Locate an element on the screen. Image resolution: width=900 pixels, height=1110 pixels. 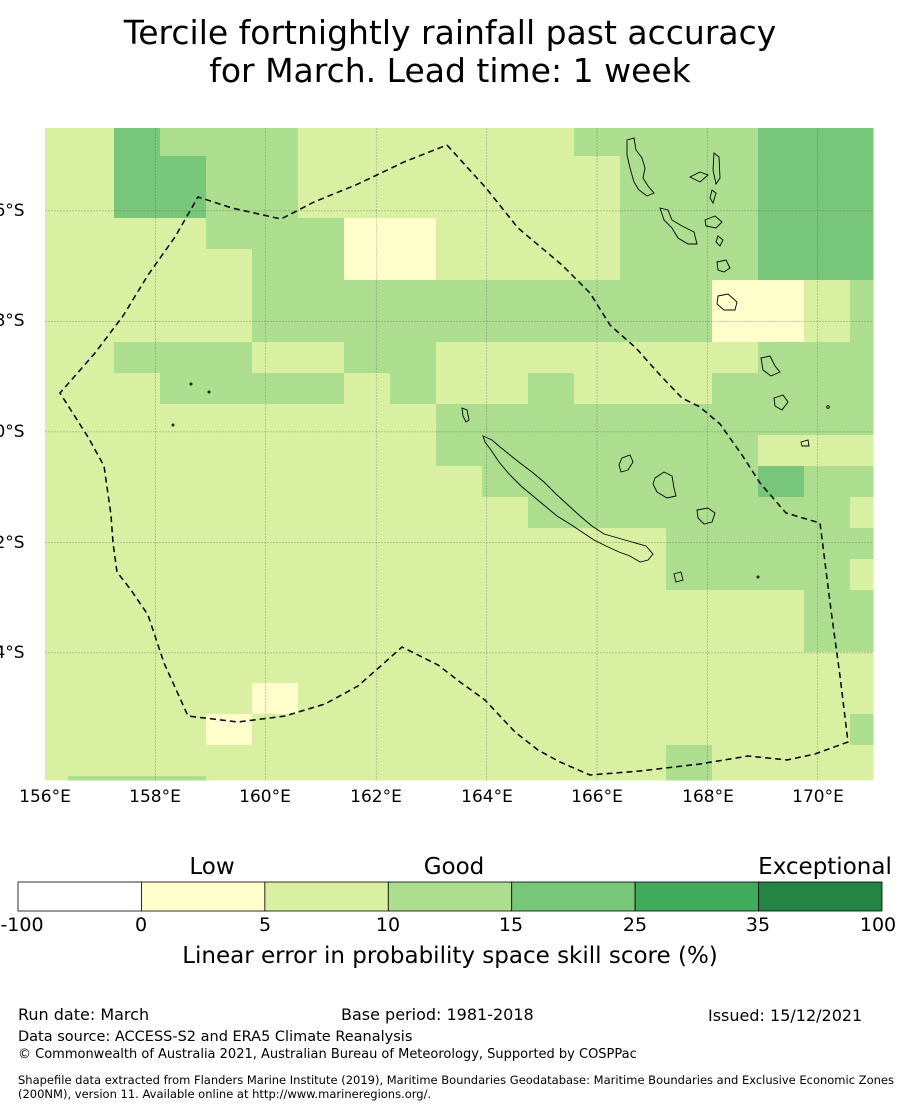
island-erromango is located at coordinates (727, 302).